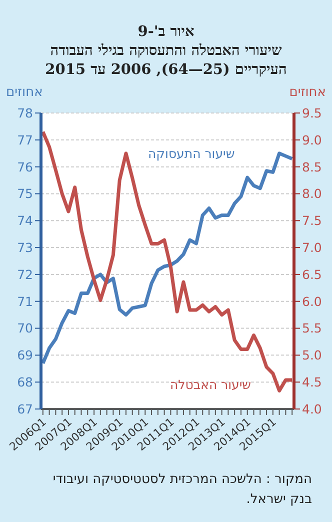  I want to click on y-tick-label: 73, so click(25, 247).